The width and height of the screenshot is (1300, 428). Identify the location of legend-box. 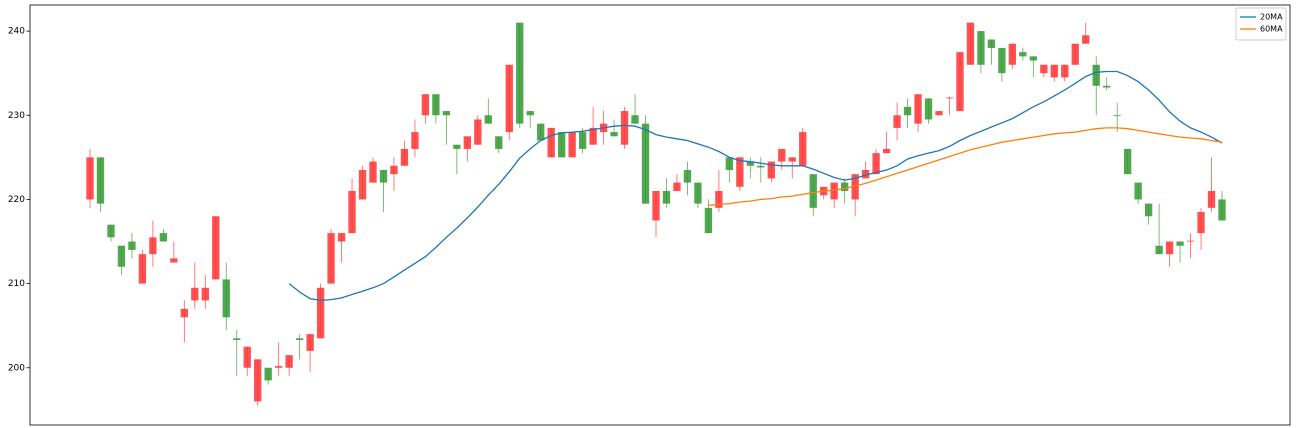
(1261, 24).